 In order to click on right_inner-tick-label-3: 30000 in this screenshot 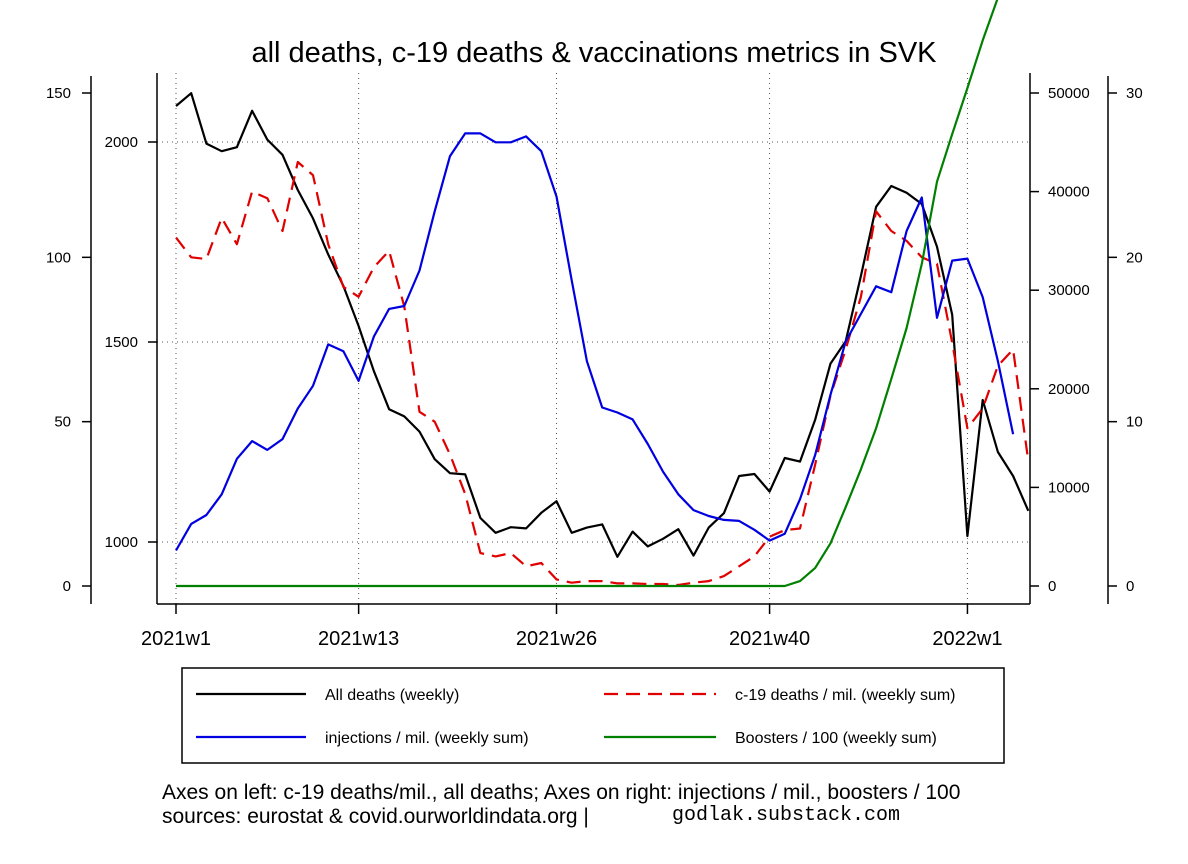, I will do `click(1069, 290)`.